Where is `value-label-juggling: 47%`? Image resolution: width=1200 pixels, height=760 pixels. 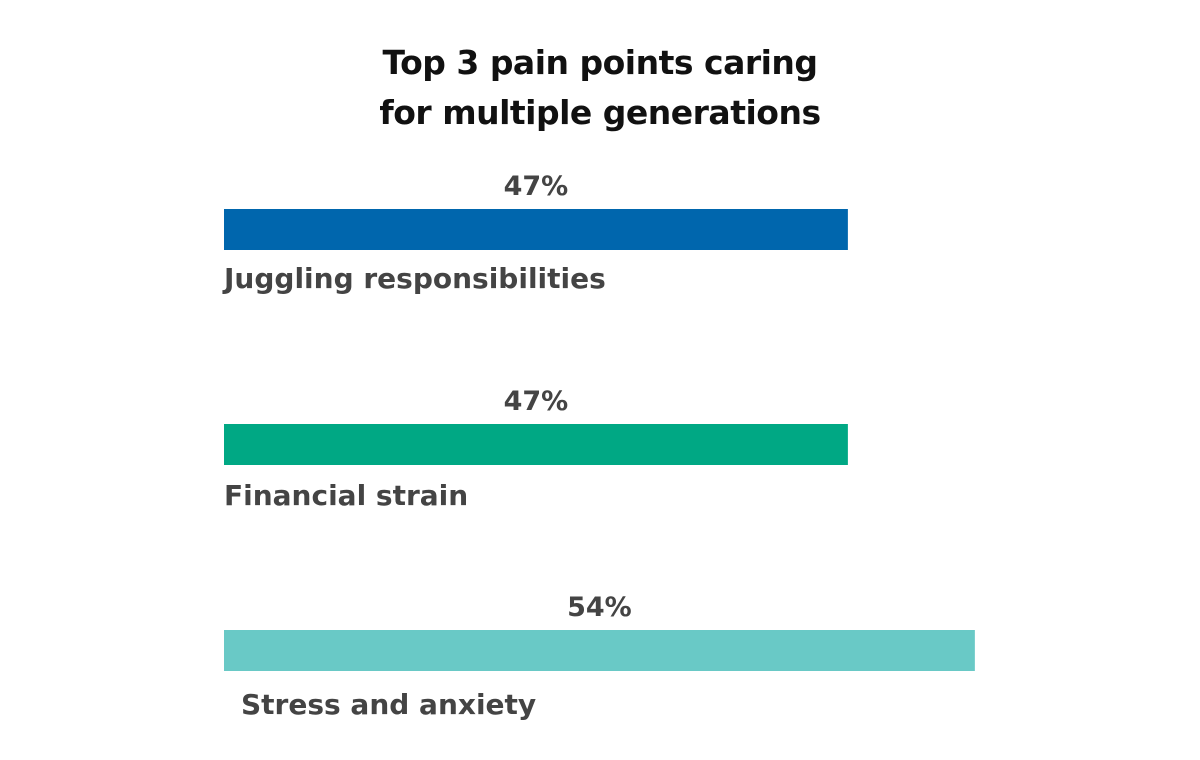 value-label-juggling: 47% is located at coordinates (536, 186).